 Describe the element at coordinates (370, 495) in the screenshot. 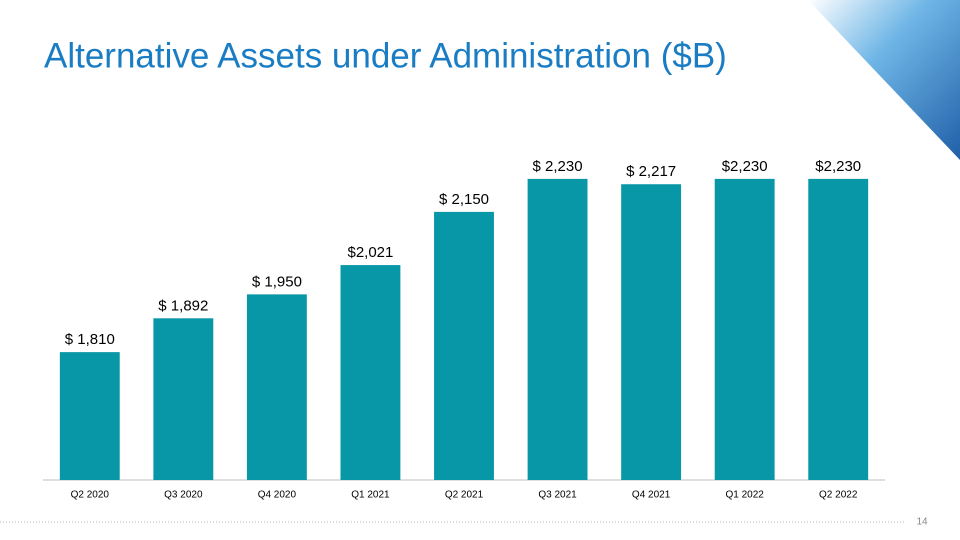

I see `x-tick-label: Q1 2021` at that location.